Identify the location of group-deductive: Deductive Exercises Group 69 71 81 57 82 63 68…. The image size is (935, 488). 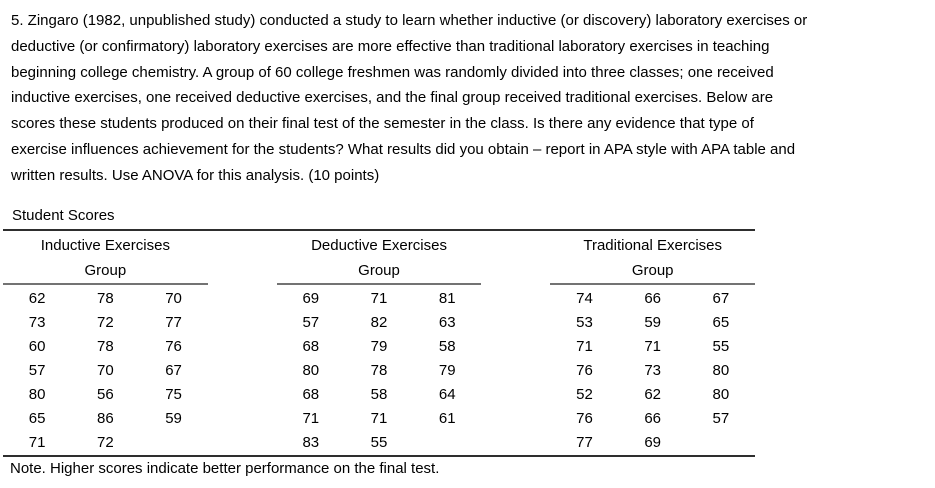
(379, 344).